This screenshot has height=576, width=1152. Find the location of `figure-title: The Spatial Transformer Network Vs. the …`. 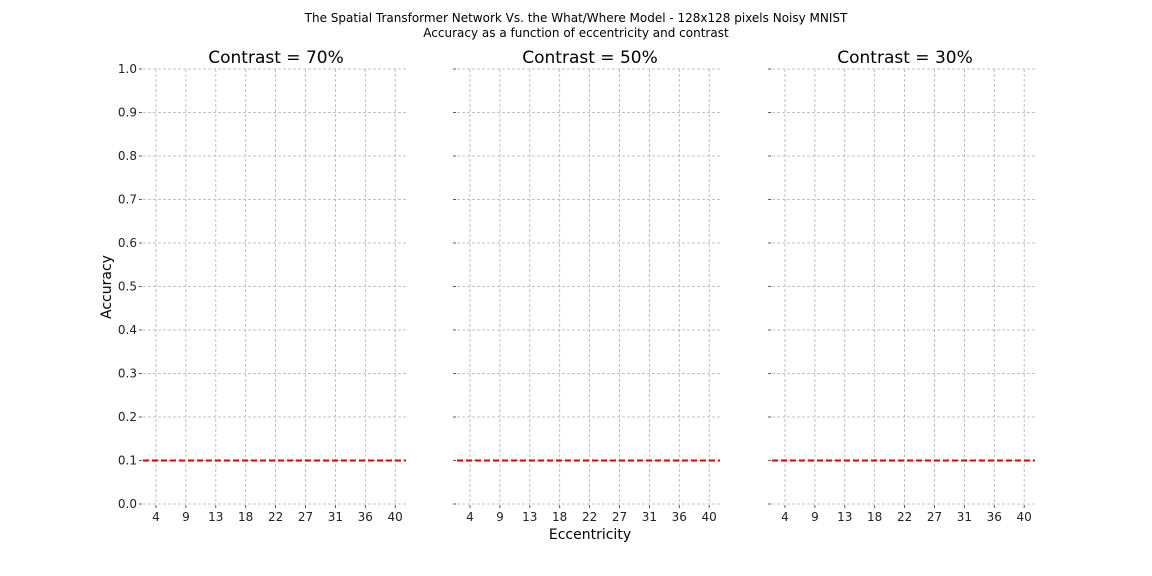

figure-title: The Spatial Transformer Network Vs. the … is located at coordinates (576, 18).